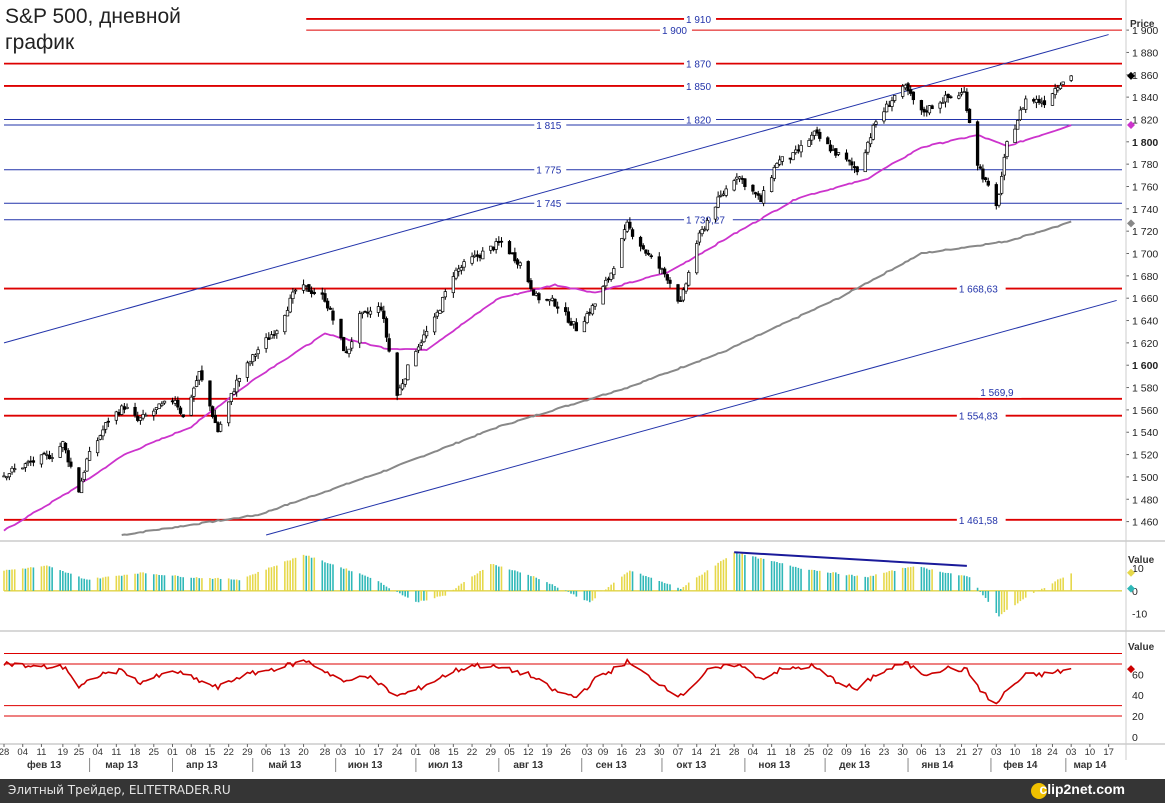  What do you see at coordinates (1131, 223) in the screenshot?
I see `ma-slow-marker` at bounding box center [1131, 223].